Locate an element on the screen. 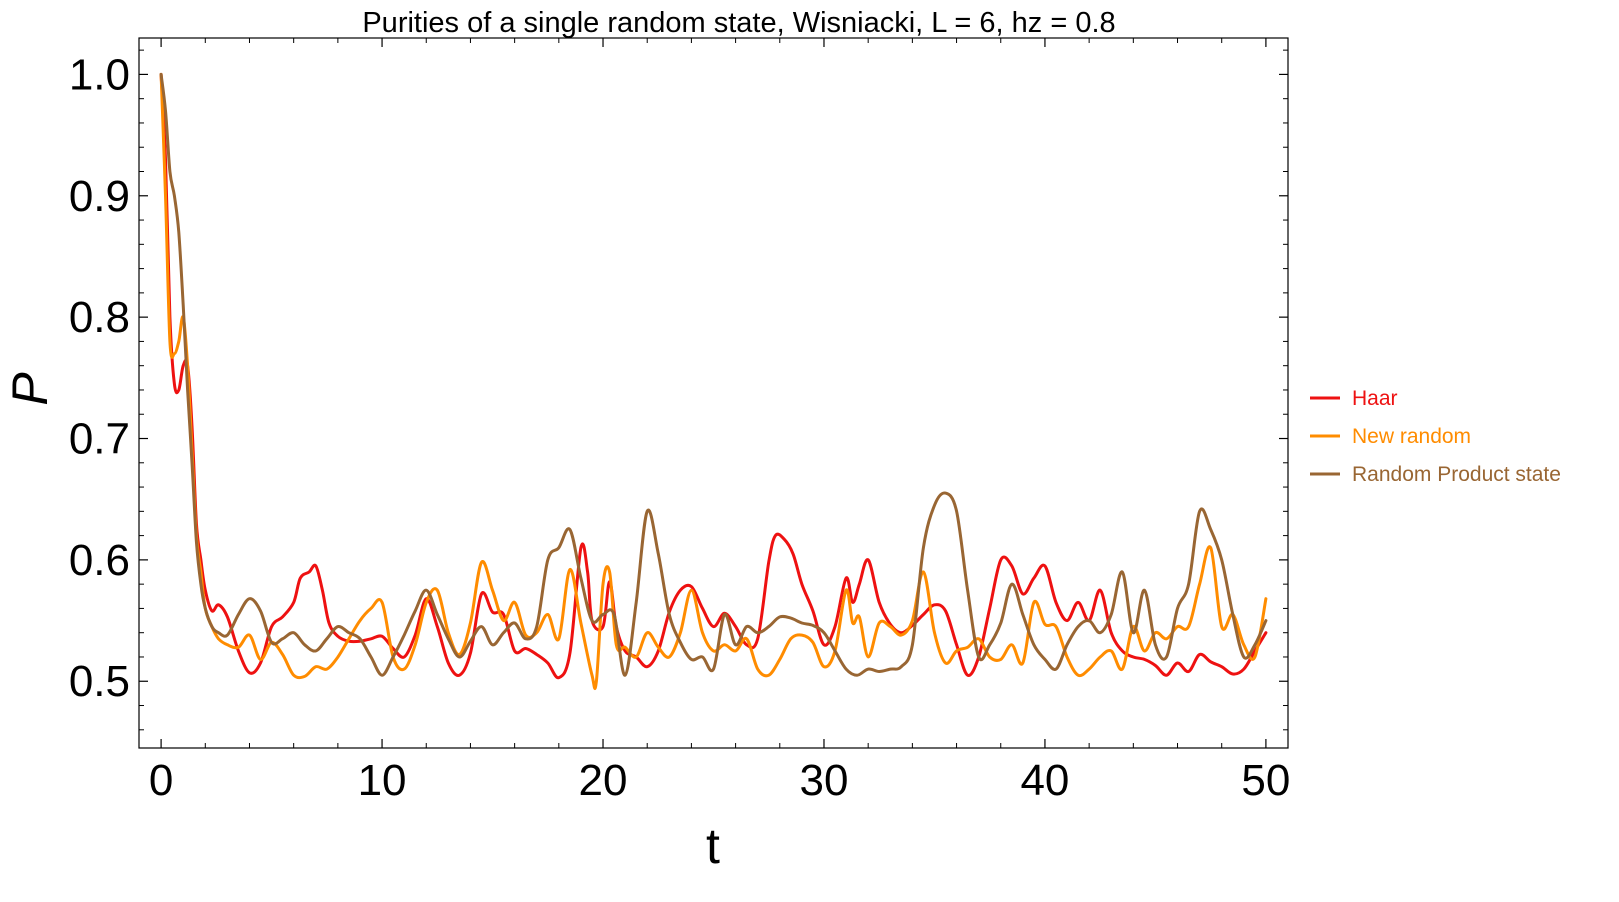  x-tick-label: 10 is located at coordinates (382, 780).